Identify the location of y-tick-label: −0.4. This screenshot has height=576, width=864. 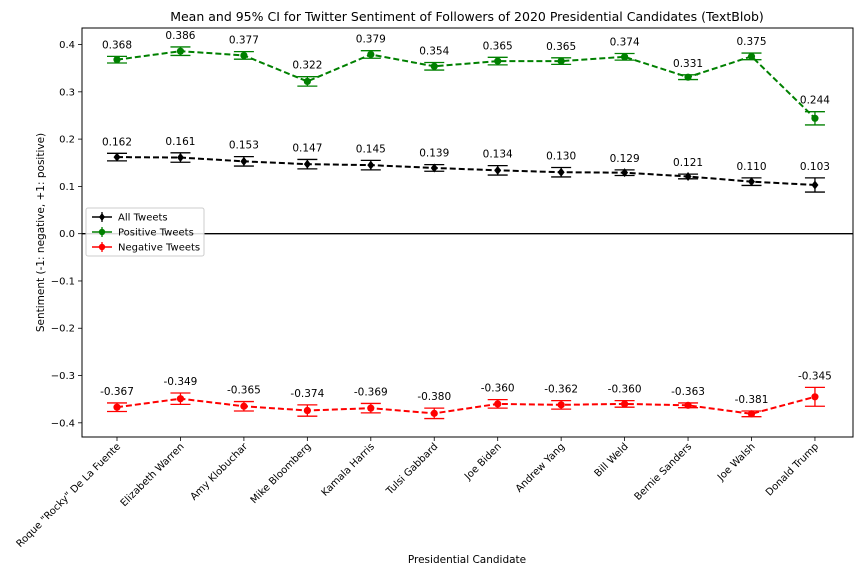
(63, 423).